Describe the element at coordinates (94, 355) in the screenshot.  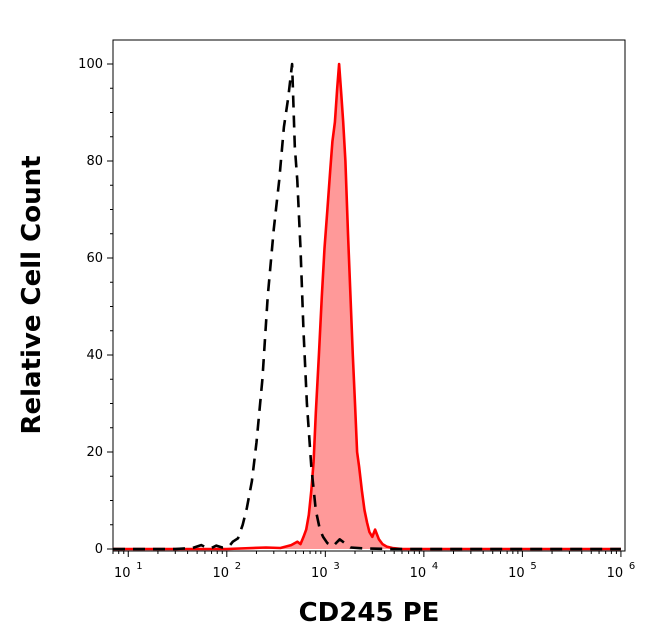
I see `y-tick-label: 40` at that location.